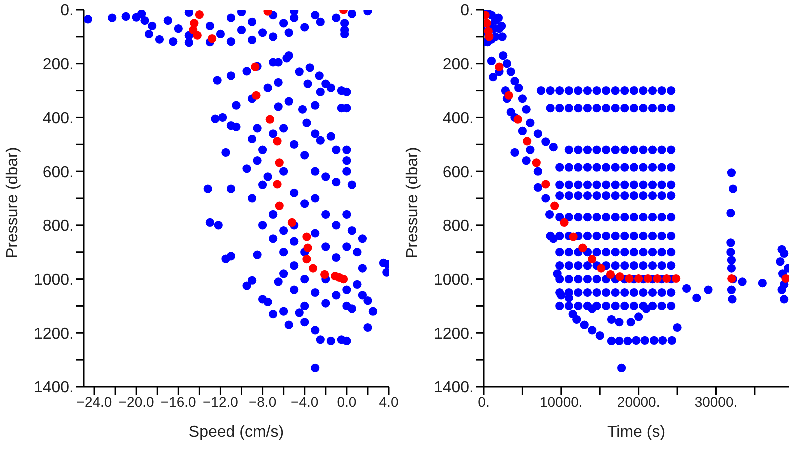  What do you see at coordinates (636, 432) in the screenshot?
I see `x-axis-title: Time (s)` at bounding box center [636, 432].